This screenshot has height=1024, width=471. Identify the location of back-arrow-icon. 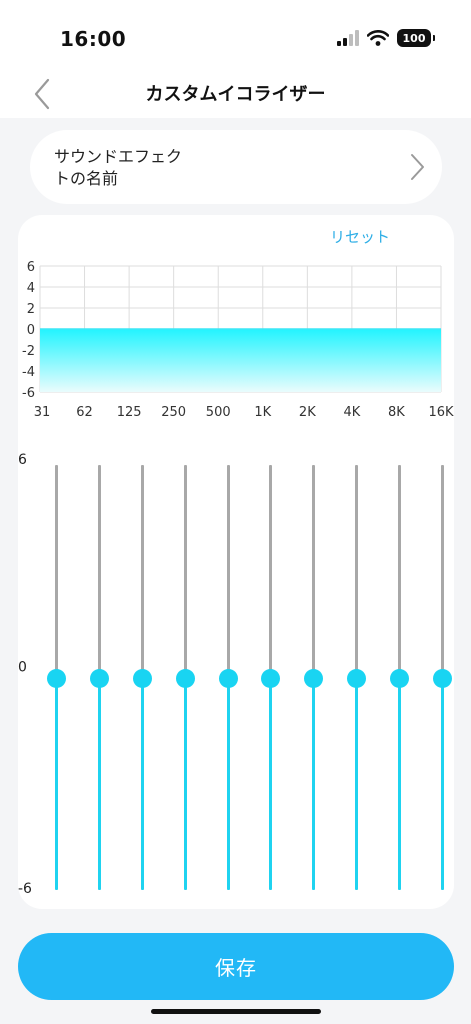
(44, 94).